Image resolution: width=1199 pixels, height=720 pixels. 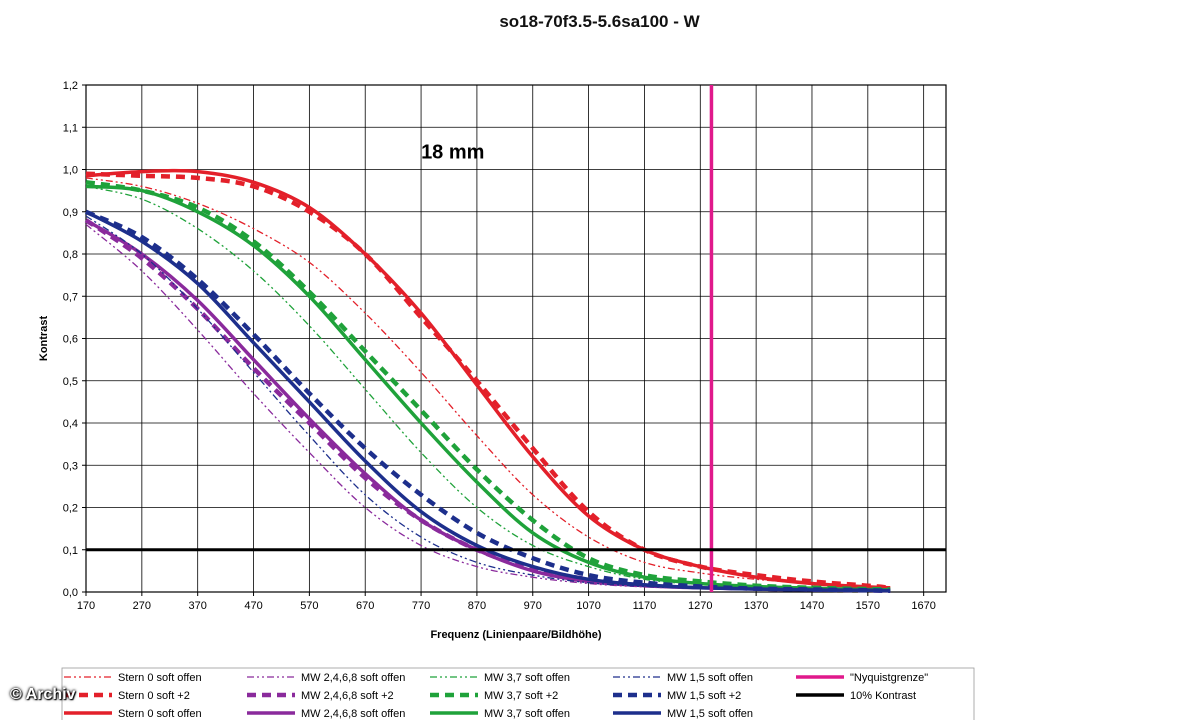 I want to click on y-axis-label: Kontrast, so click(x=44, y=339).